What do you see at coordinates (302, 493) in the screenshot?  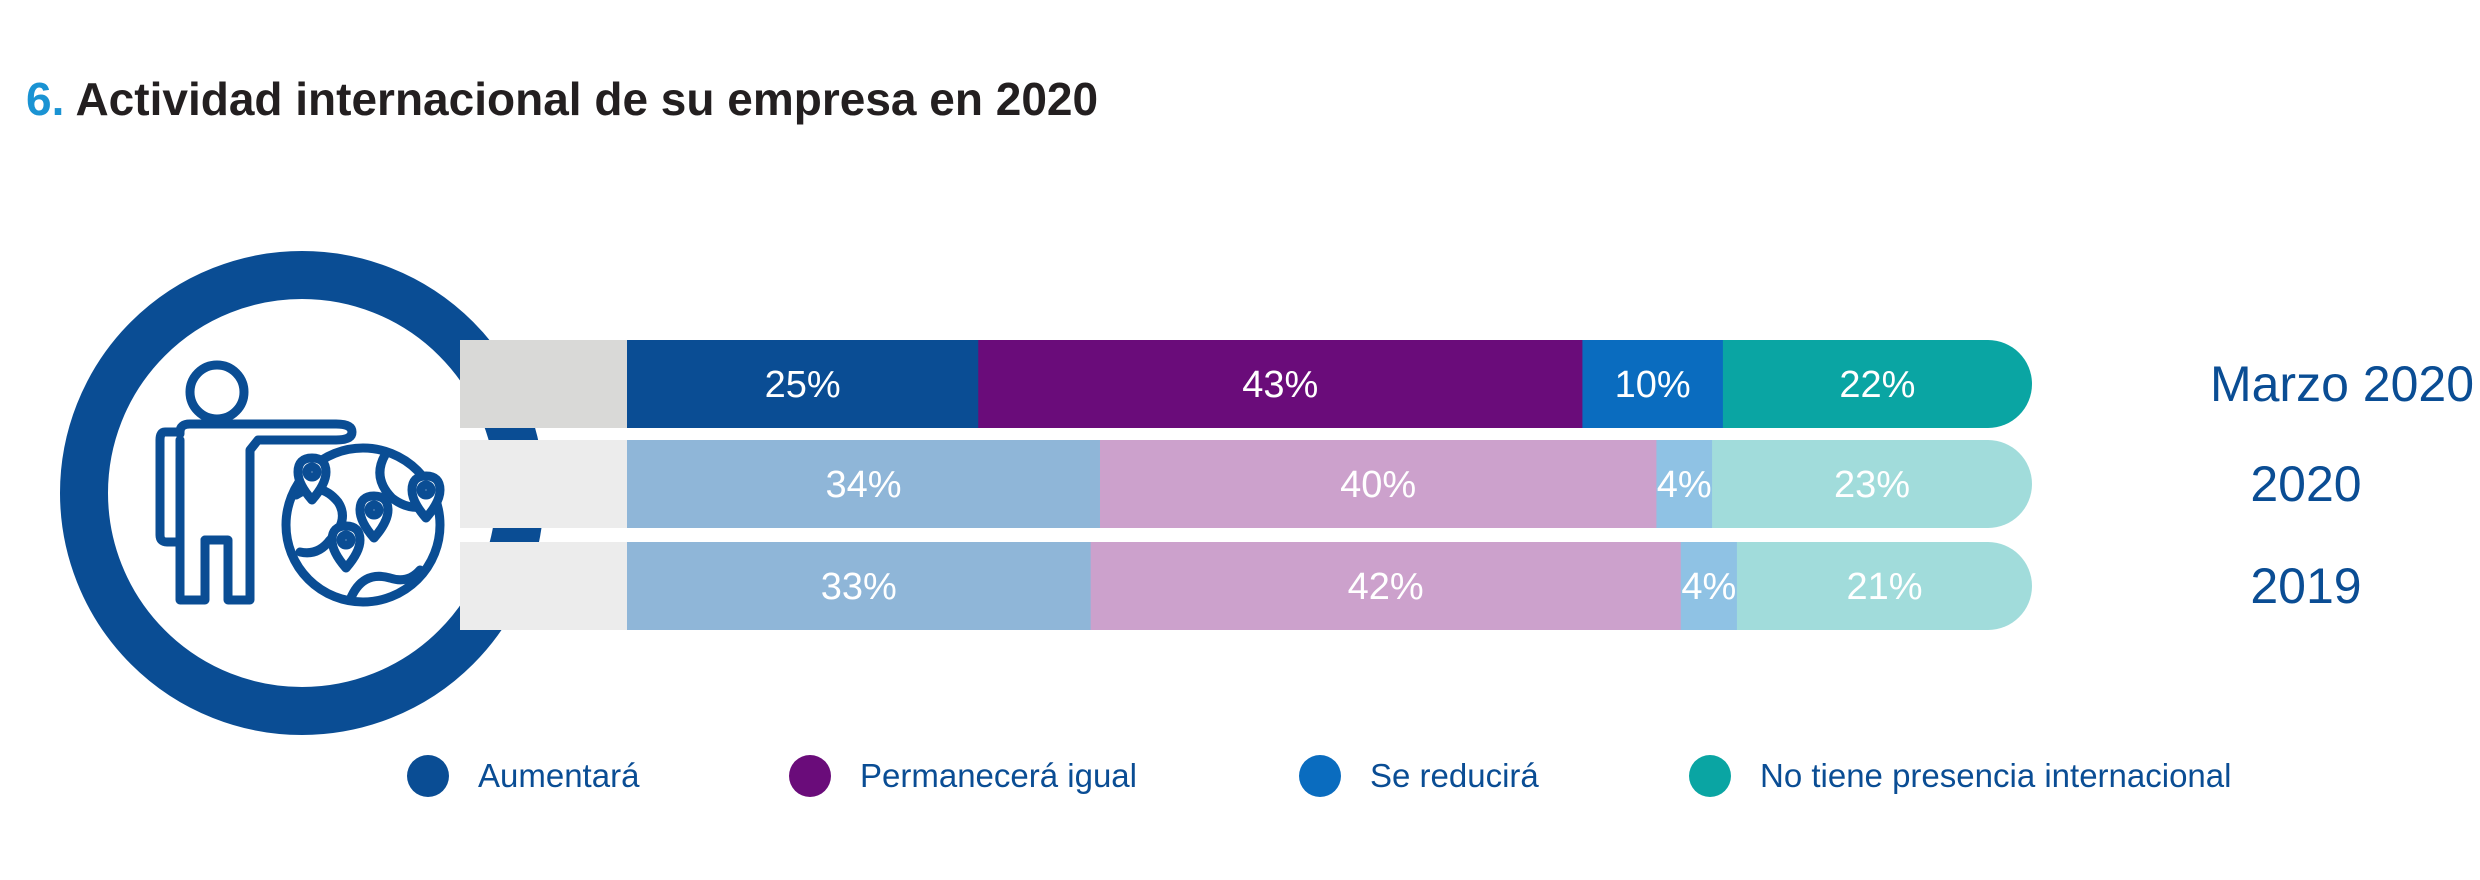 I see `person-pointing-globe-icon` at bounding box center [302, 493].